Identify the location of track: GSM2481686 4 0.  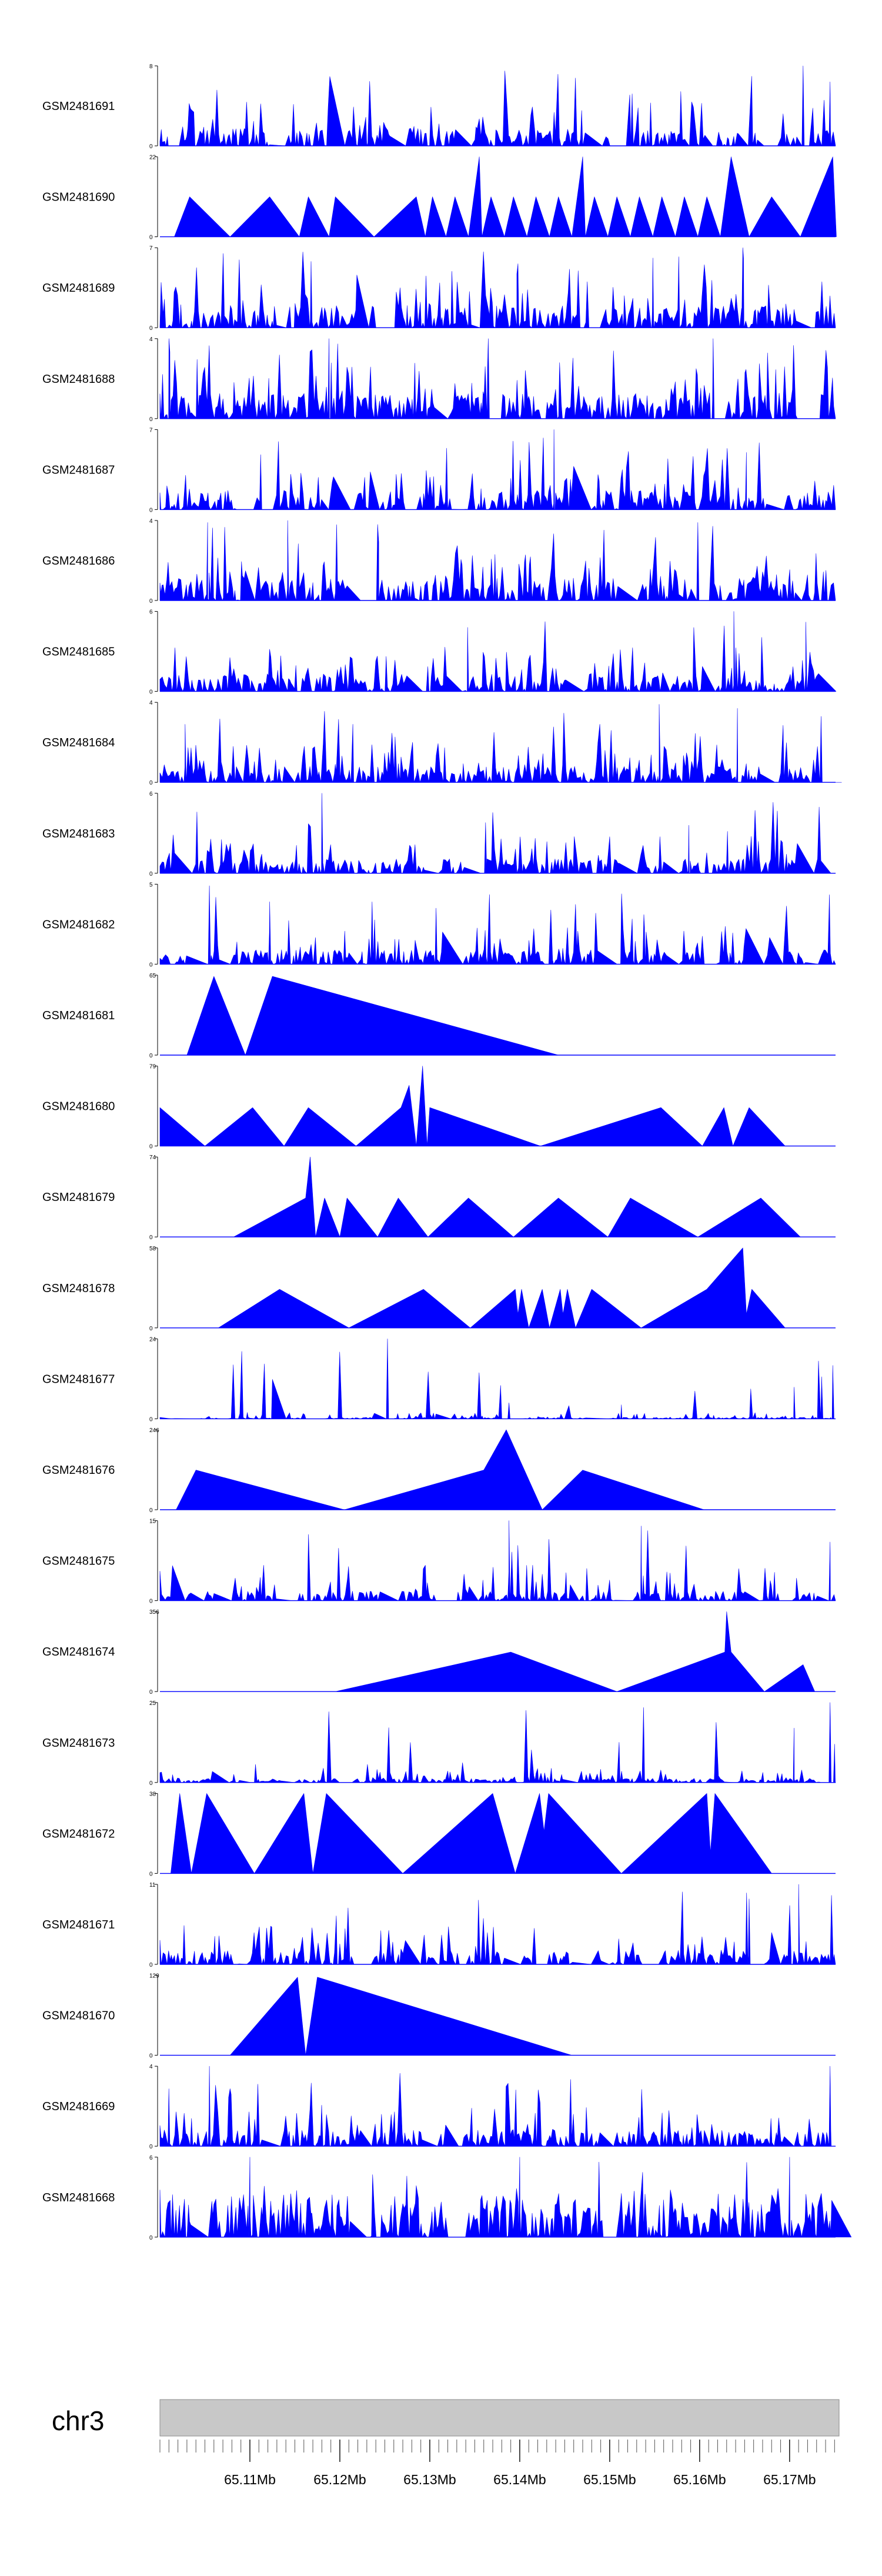
(439, 561).